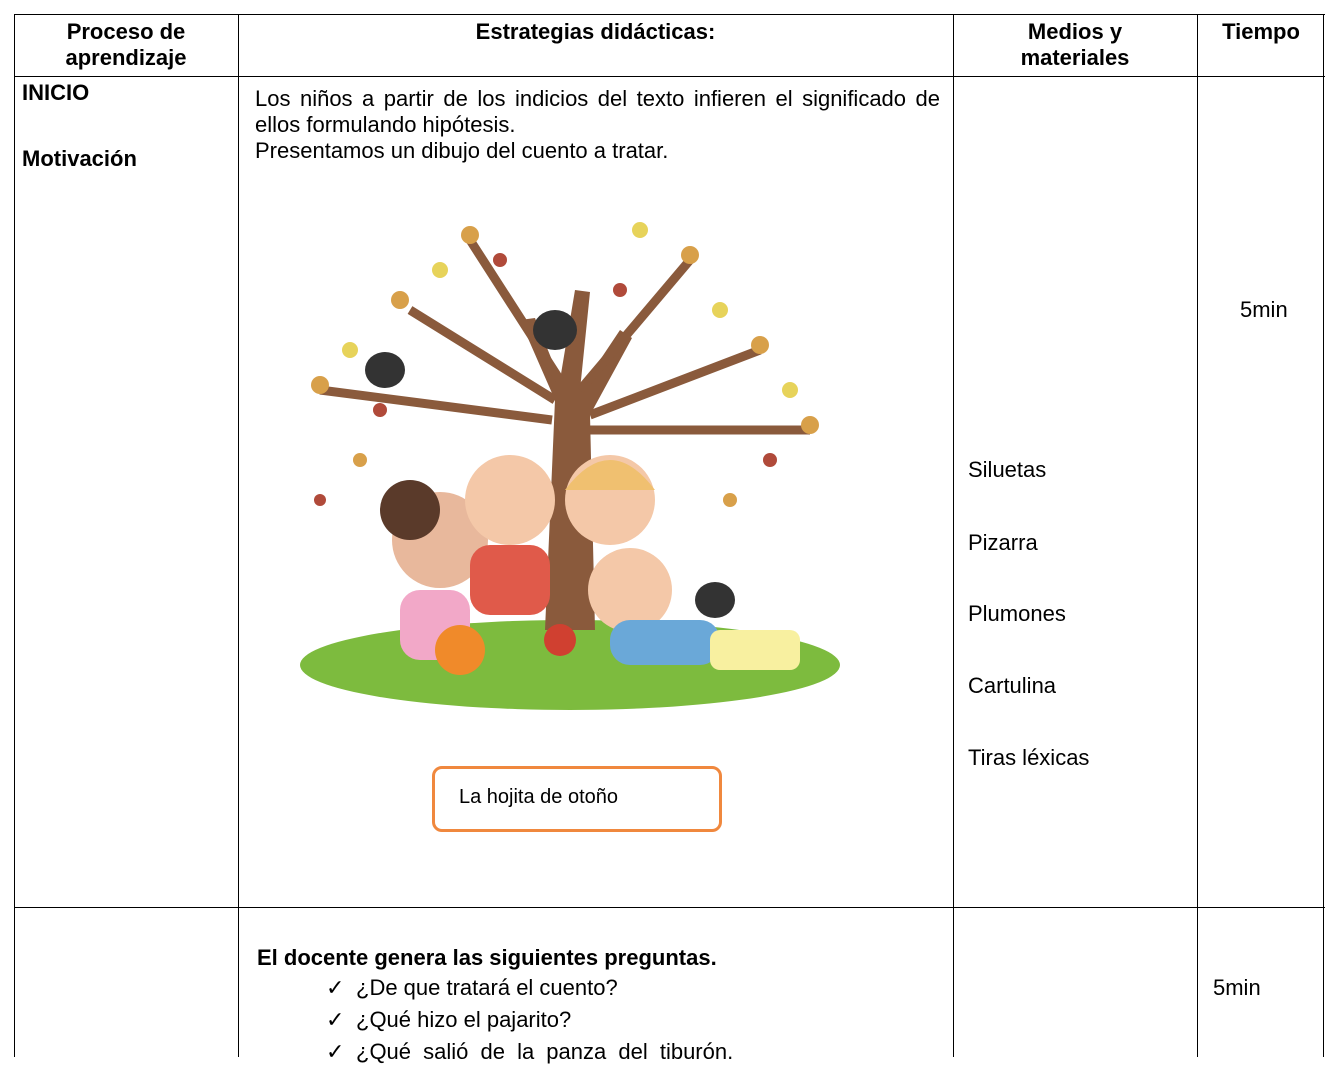 This screenshot has height=1065, width=1325. Describe the element at coordinates (539, 797) in the screenshot. I see `image-caption: La hojita de otoño` at that location.